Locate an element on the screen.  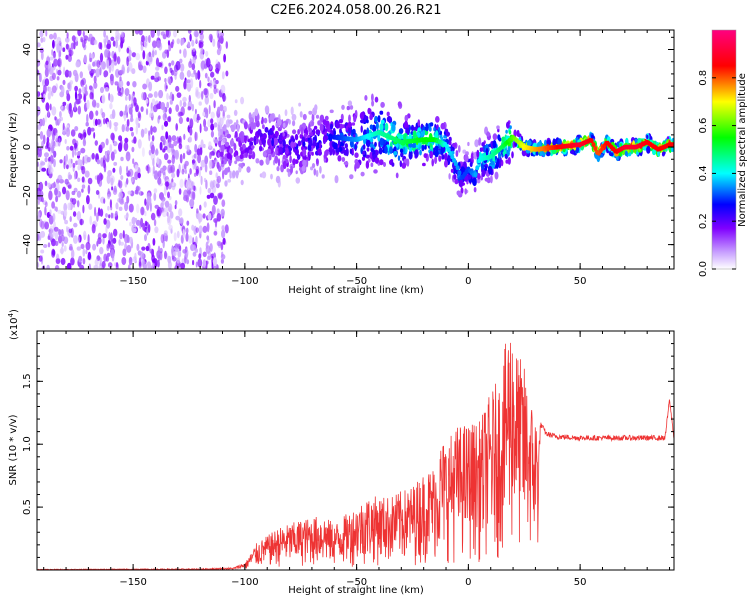
x-tick-label: −150 is located at coordinates (132, 582).